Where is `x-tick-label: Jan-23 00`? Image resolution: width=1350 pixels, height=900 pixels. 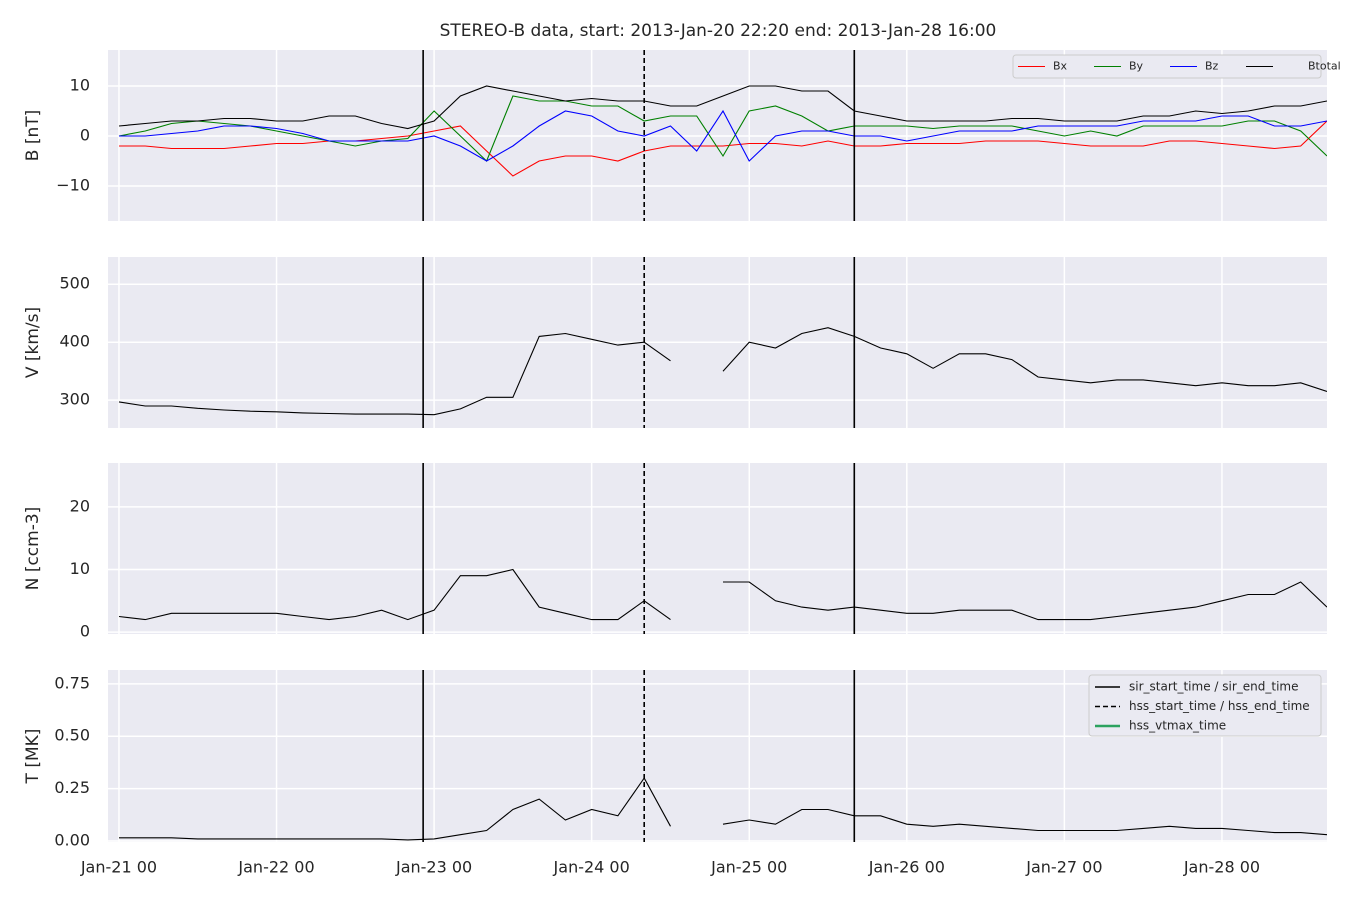
x-tick-label: Jan-23 00 is located at coordinates (433, 867).